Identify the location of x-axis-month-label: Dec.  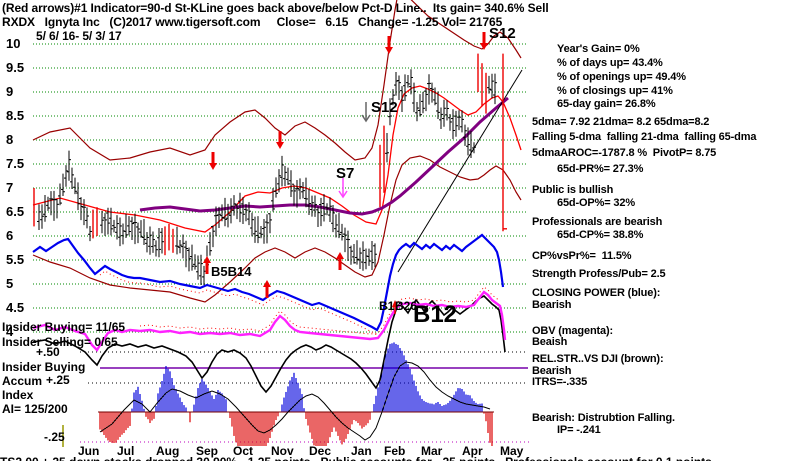
(320, 451).